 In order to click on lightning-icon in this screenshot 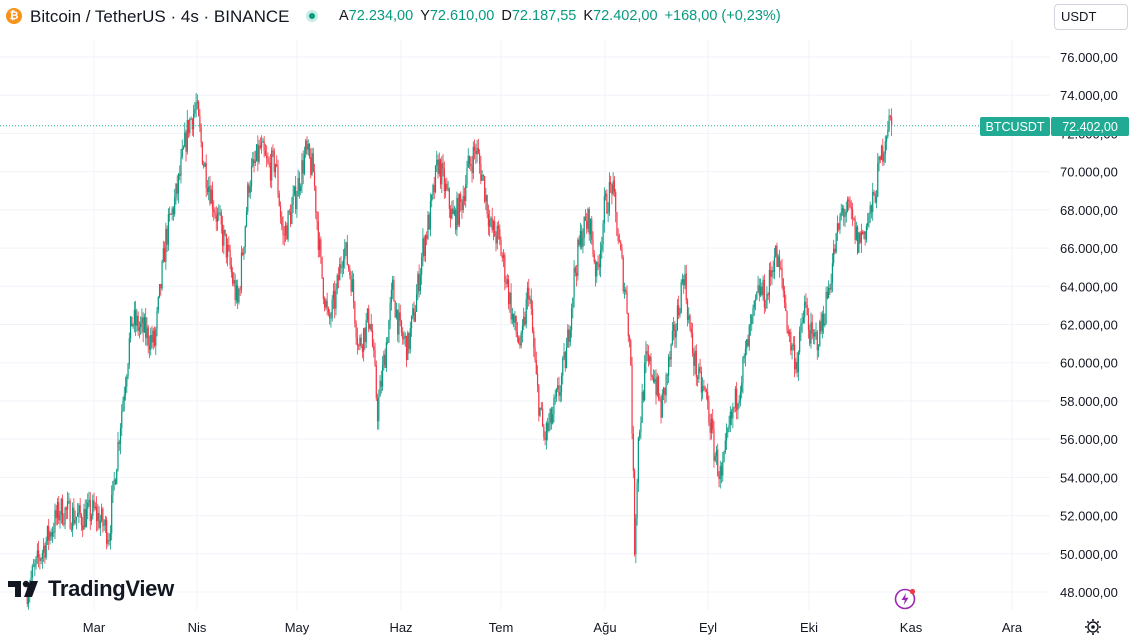, I will do `click(905, 599)`.